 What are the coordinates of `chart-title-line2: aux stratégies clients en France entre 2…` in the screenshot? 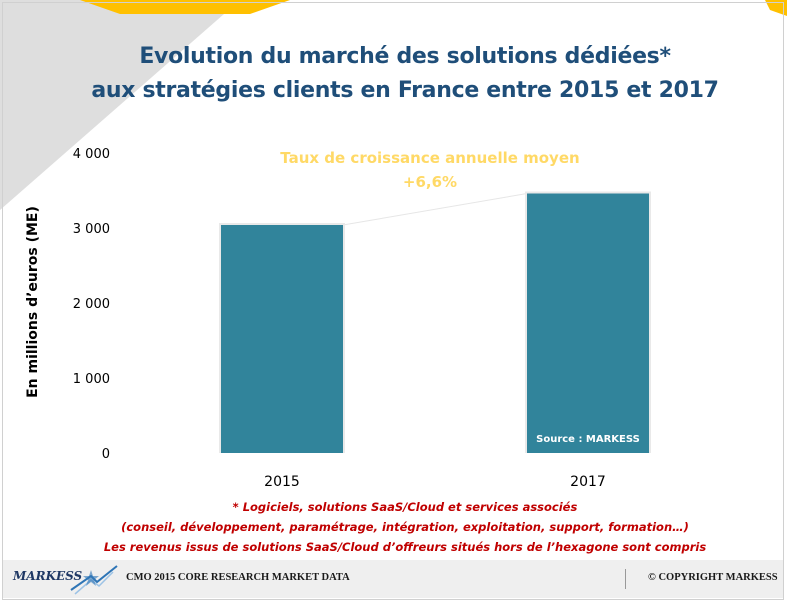 It's located at (405, 90).